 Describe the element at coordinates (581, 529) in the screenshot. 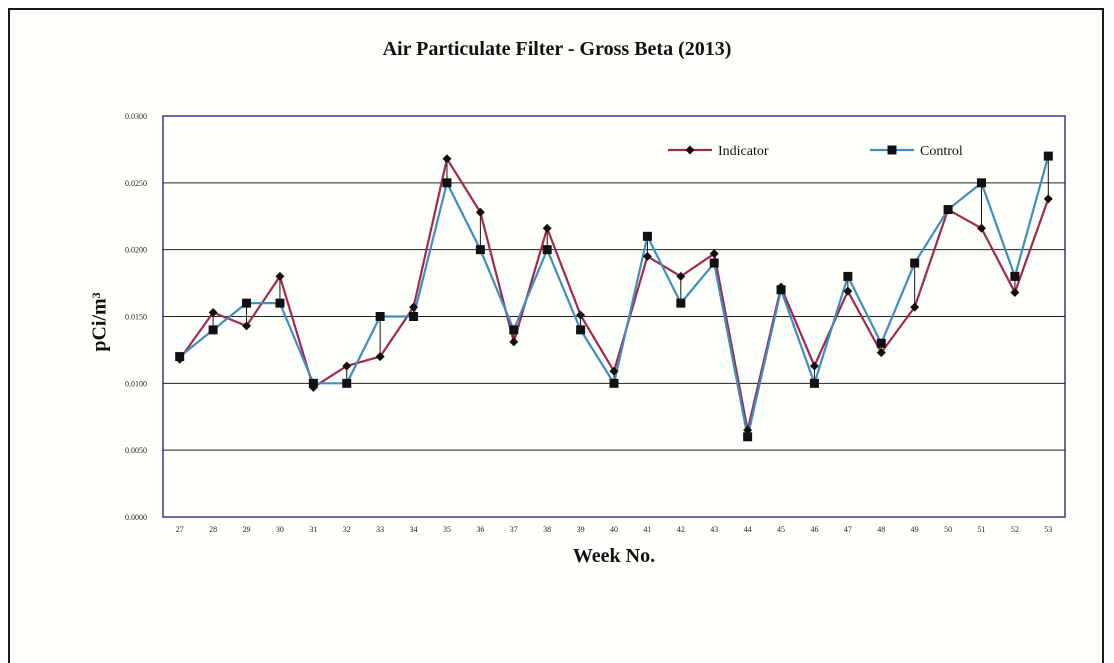

I see `x-tick-label: 39` at that location.